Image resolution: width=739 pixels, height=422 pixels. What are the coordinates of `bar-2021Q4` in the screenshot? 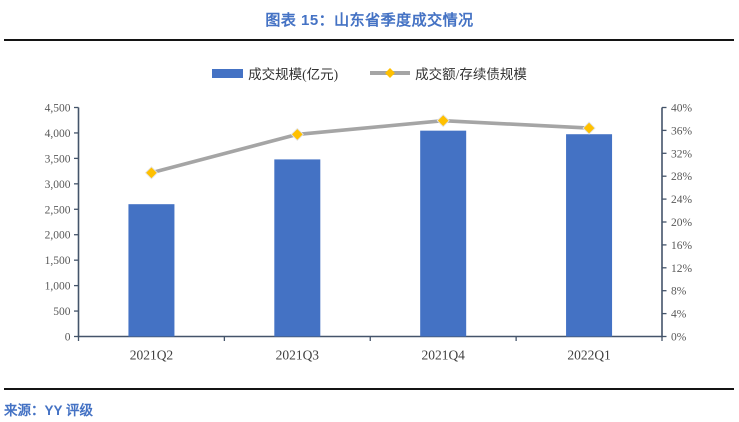 It's located at (443, 233).